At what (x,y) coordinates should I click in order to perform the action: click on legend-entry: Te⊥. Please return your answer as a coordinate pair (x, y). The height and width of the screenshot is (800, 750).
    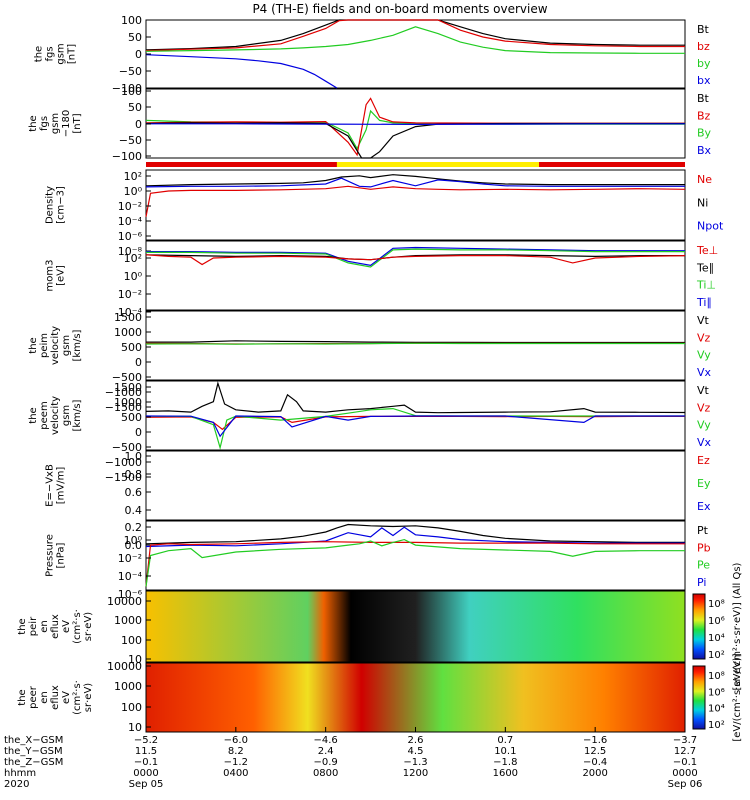
    Looking at the image, I should click on (707, 250).